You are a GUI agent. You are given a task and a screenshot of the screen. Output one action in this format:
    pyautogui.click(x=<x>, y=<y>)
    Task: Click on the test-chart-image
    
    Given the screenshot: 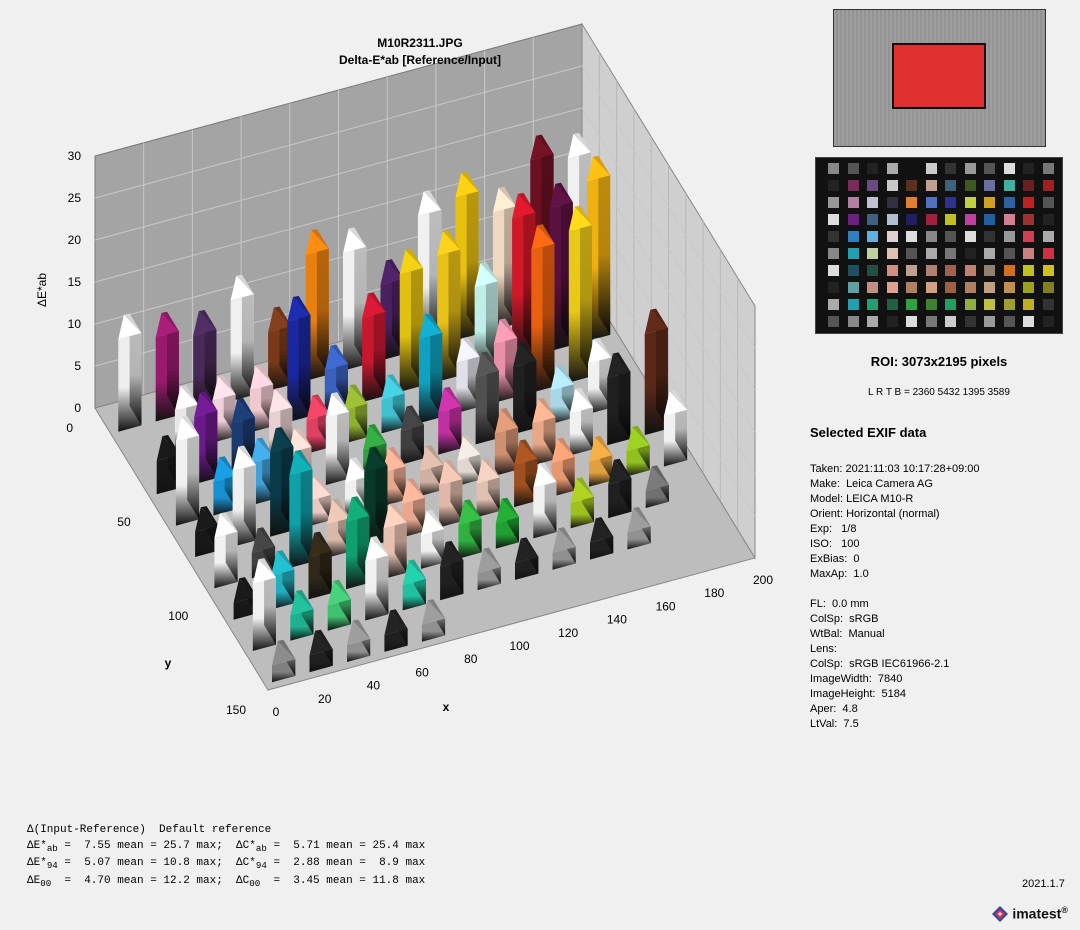 What is the action you would take?
    pyautogui.click(x=939, y=245)
    